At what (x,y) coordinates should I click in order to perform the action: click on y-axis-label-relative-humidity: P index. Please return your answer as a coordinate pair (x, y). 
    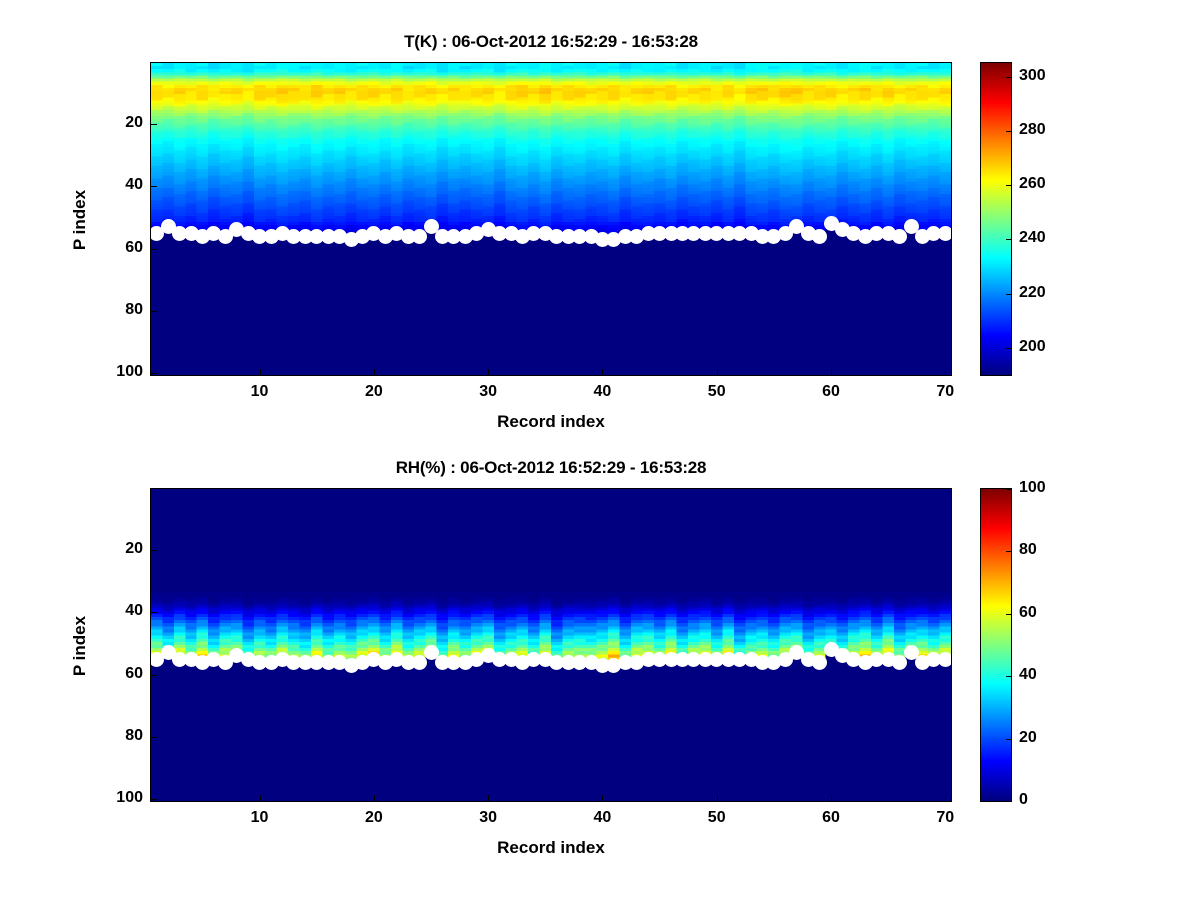
    Looking at the image, I should click on (79, 646).